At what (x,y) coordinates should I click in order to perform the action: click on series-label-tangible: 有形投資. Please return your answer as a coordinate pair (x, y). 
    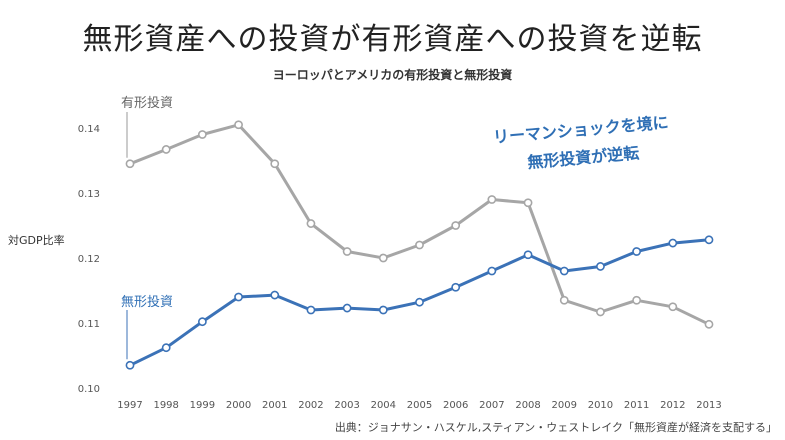
    Looking at the image, I should click on (147, 103).